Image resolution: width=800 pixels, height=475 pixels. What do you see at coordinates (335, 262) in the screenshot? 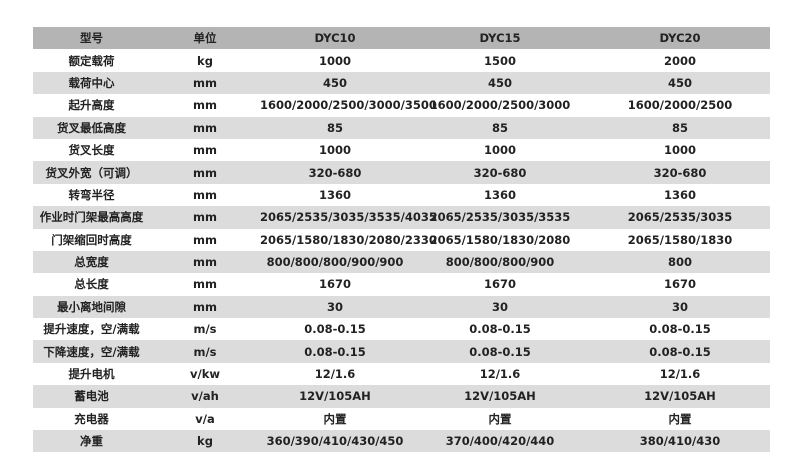
I see `cell-dyc10: 800/800/800/900/900` at bounding box center [335, 262].